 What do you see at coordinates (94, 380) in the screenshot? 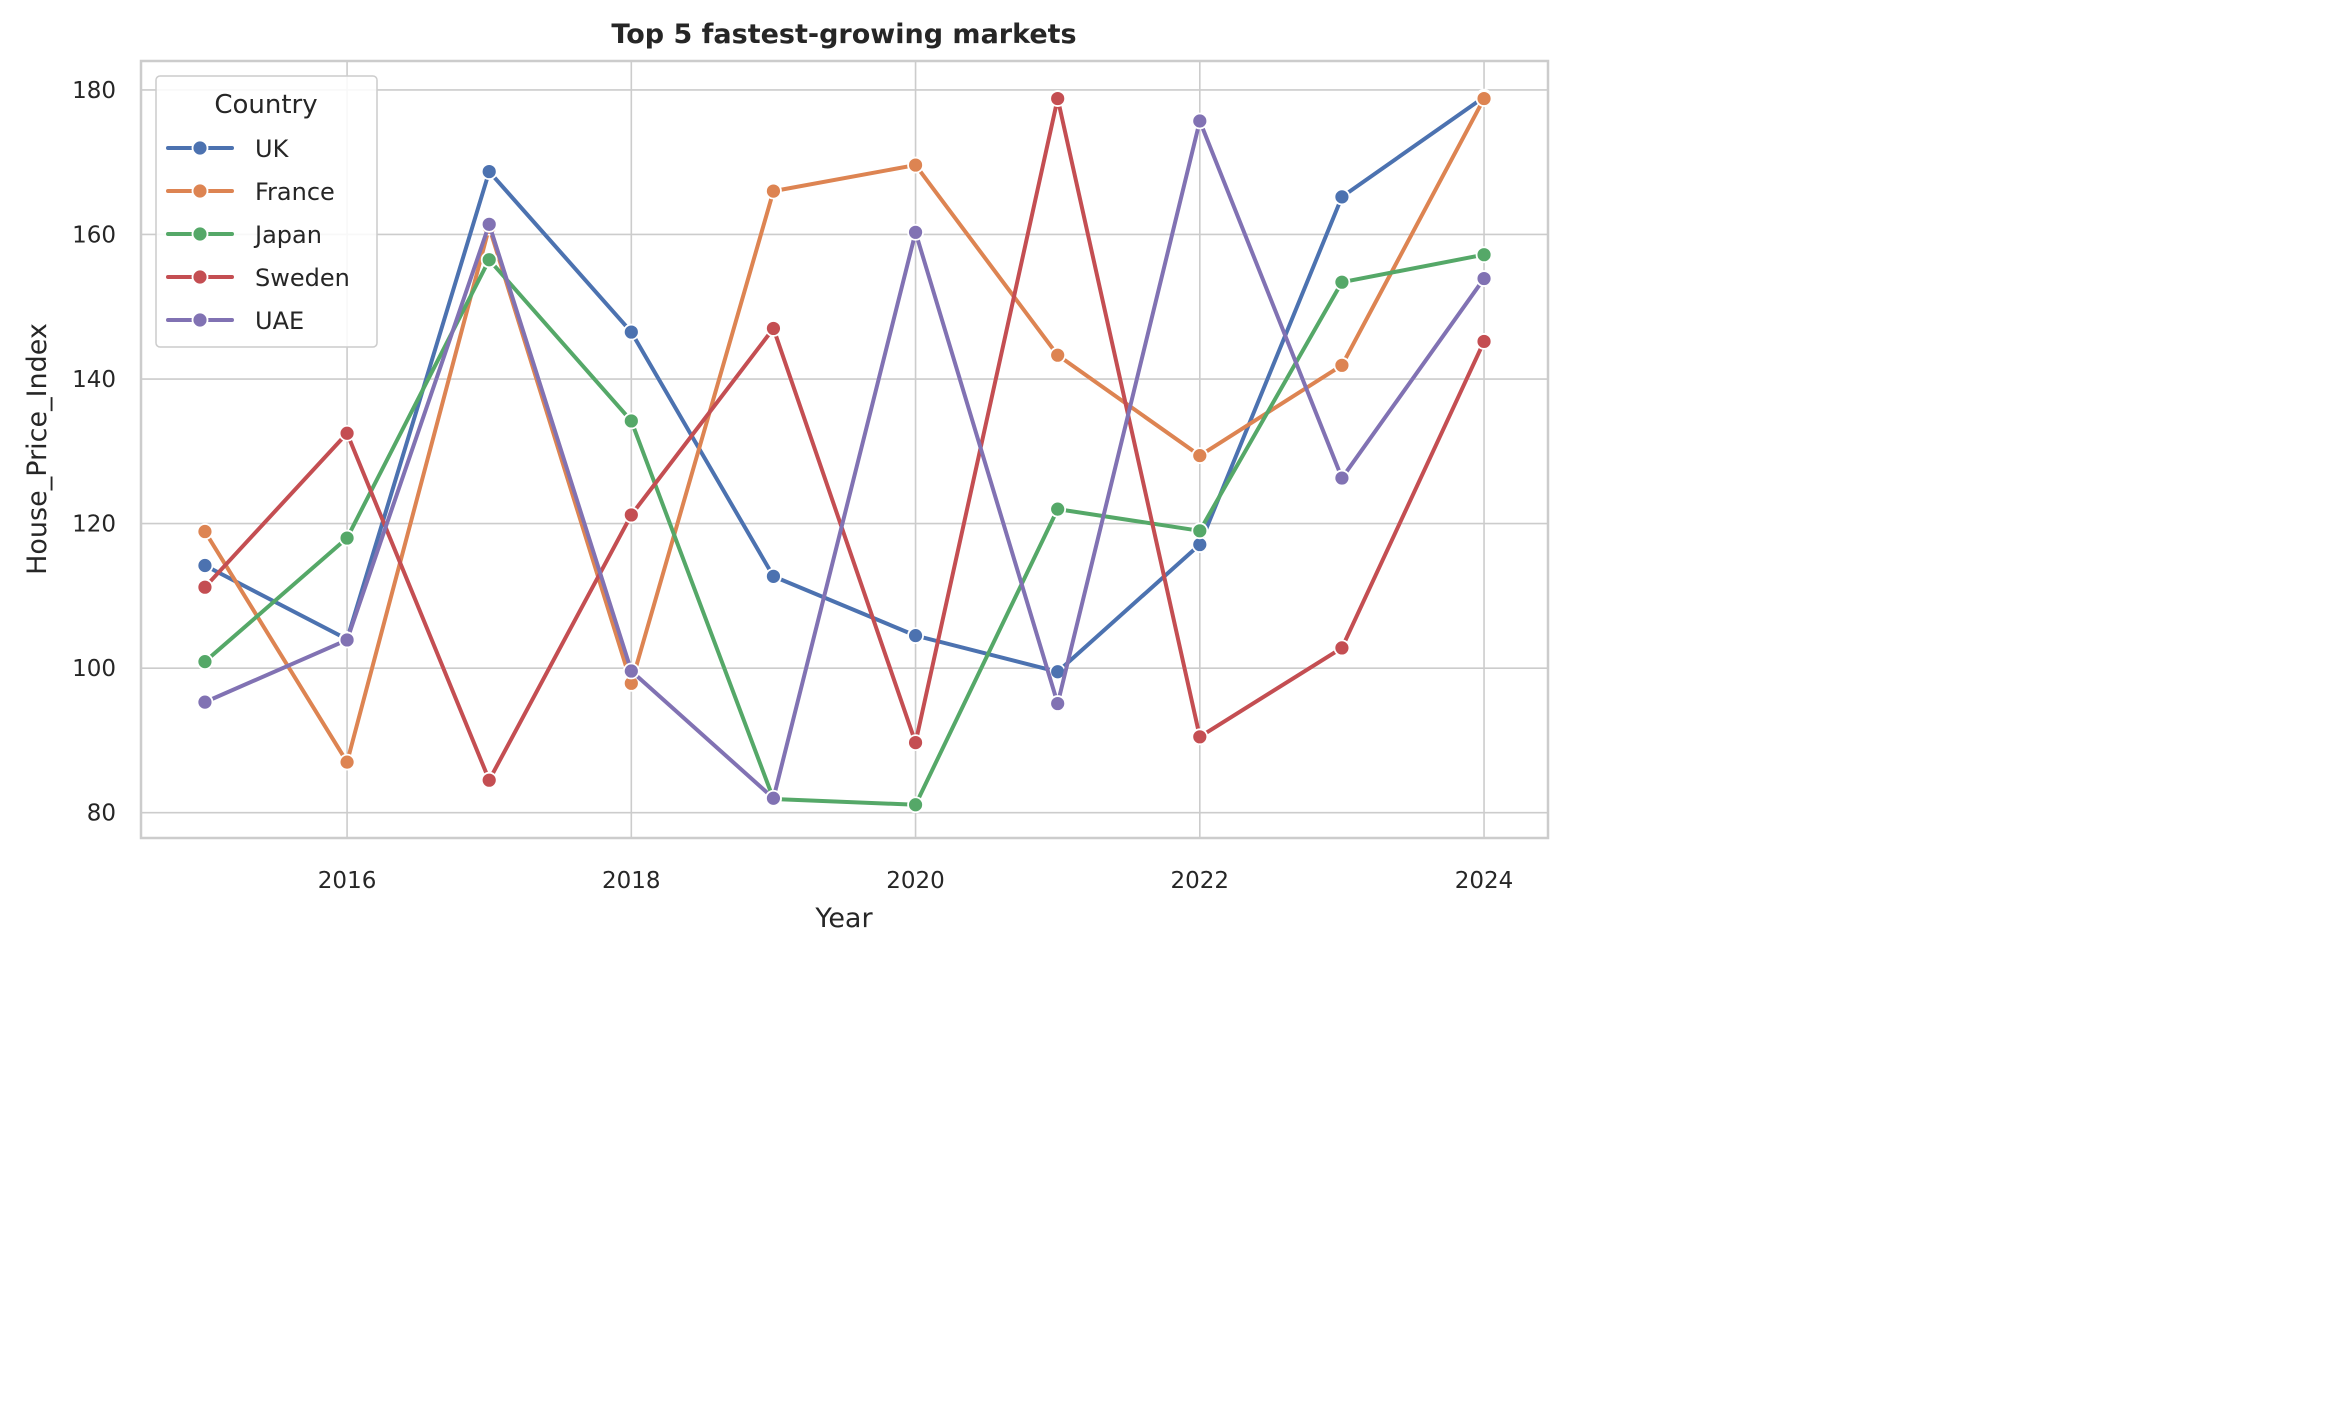
I see `y-tick-label: 140` at bounding box center [94, 380].